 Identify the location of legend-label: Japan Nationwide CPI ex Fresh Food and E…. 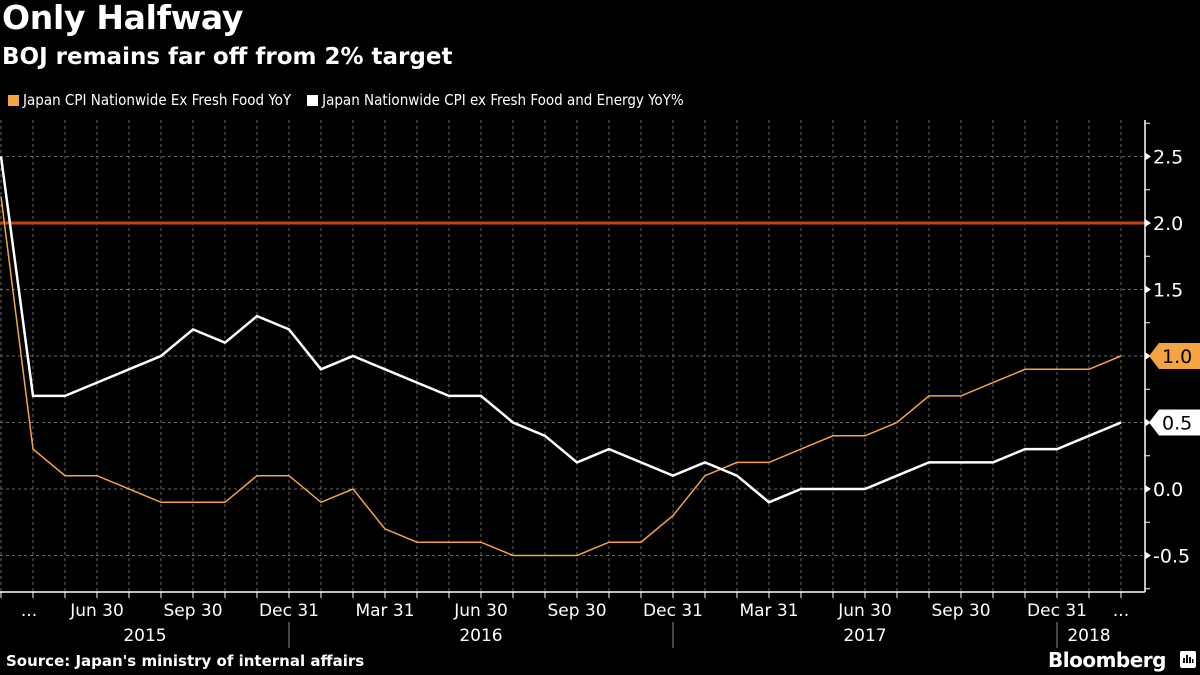
(503, 100).